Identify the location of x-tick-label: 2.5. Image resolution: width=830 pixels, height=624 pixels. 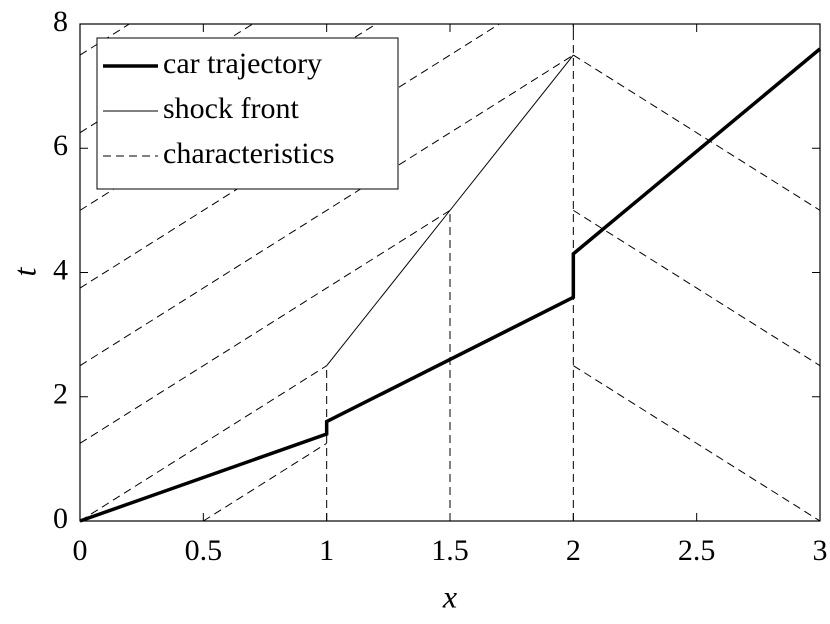
(697, 550).